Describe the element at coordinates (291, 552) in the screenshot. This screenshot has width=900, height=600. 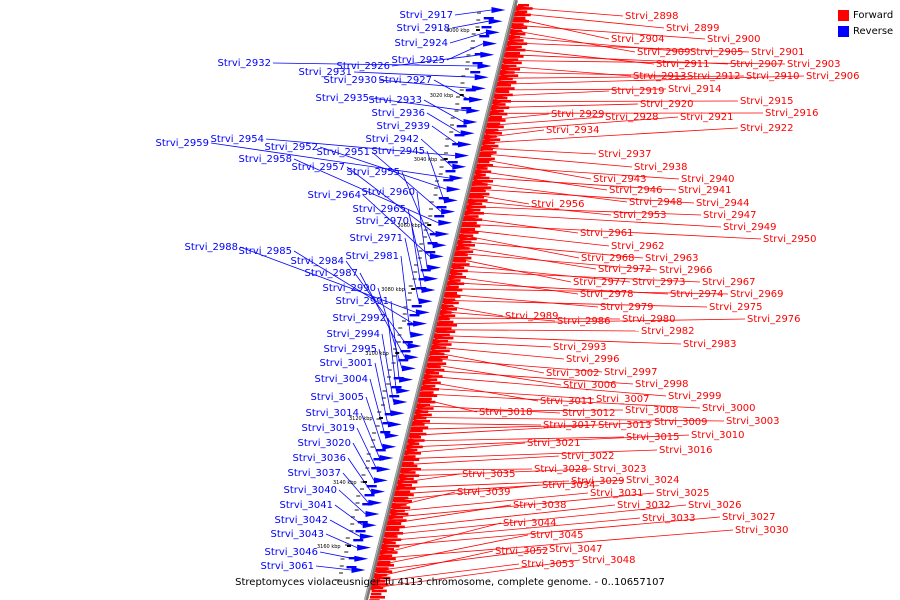
I see `reverse-gene-label: Strvi_3046` at that location.